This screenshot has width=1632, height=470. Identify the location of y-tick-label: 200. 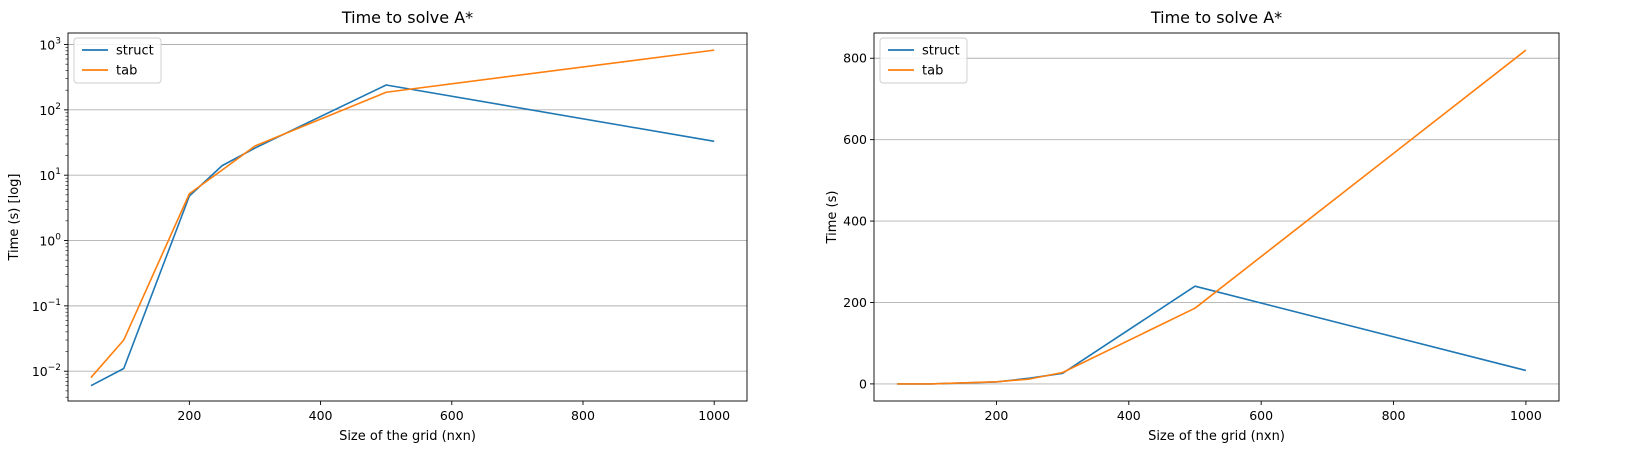
(855, 302).